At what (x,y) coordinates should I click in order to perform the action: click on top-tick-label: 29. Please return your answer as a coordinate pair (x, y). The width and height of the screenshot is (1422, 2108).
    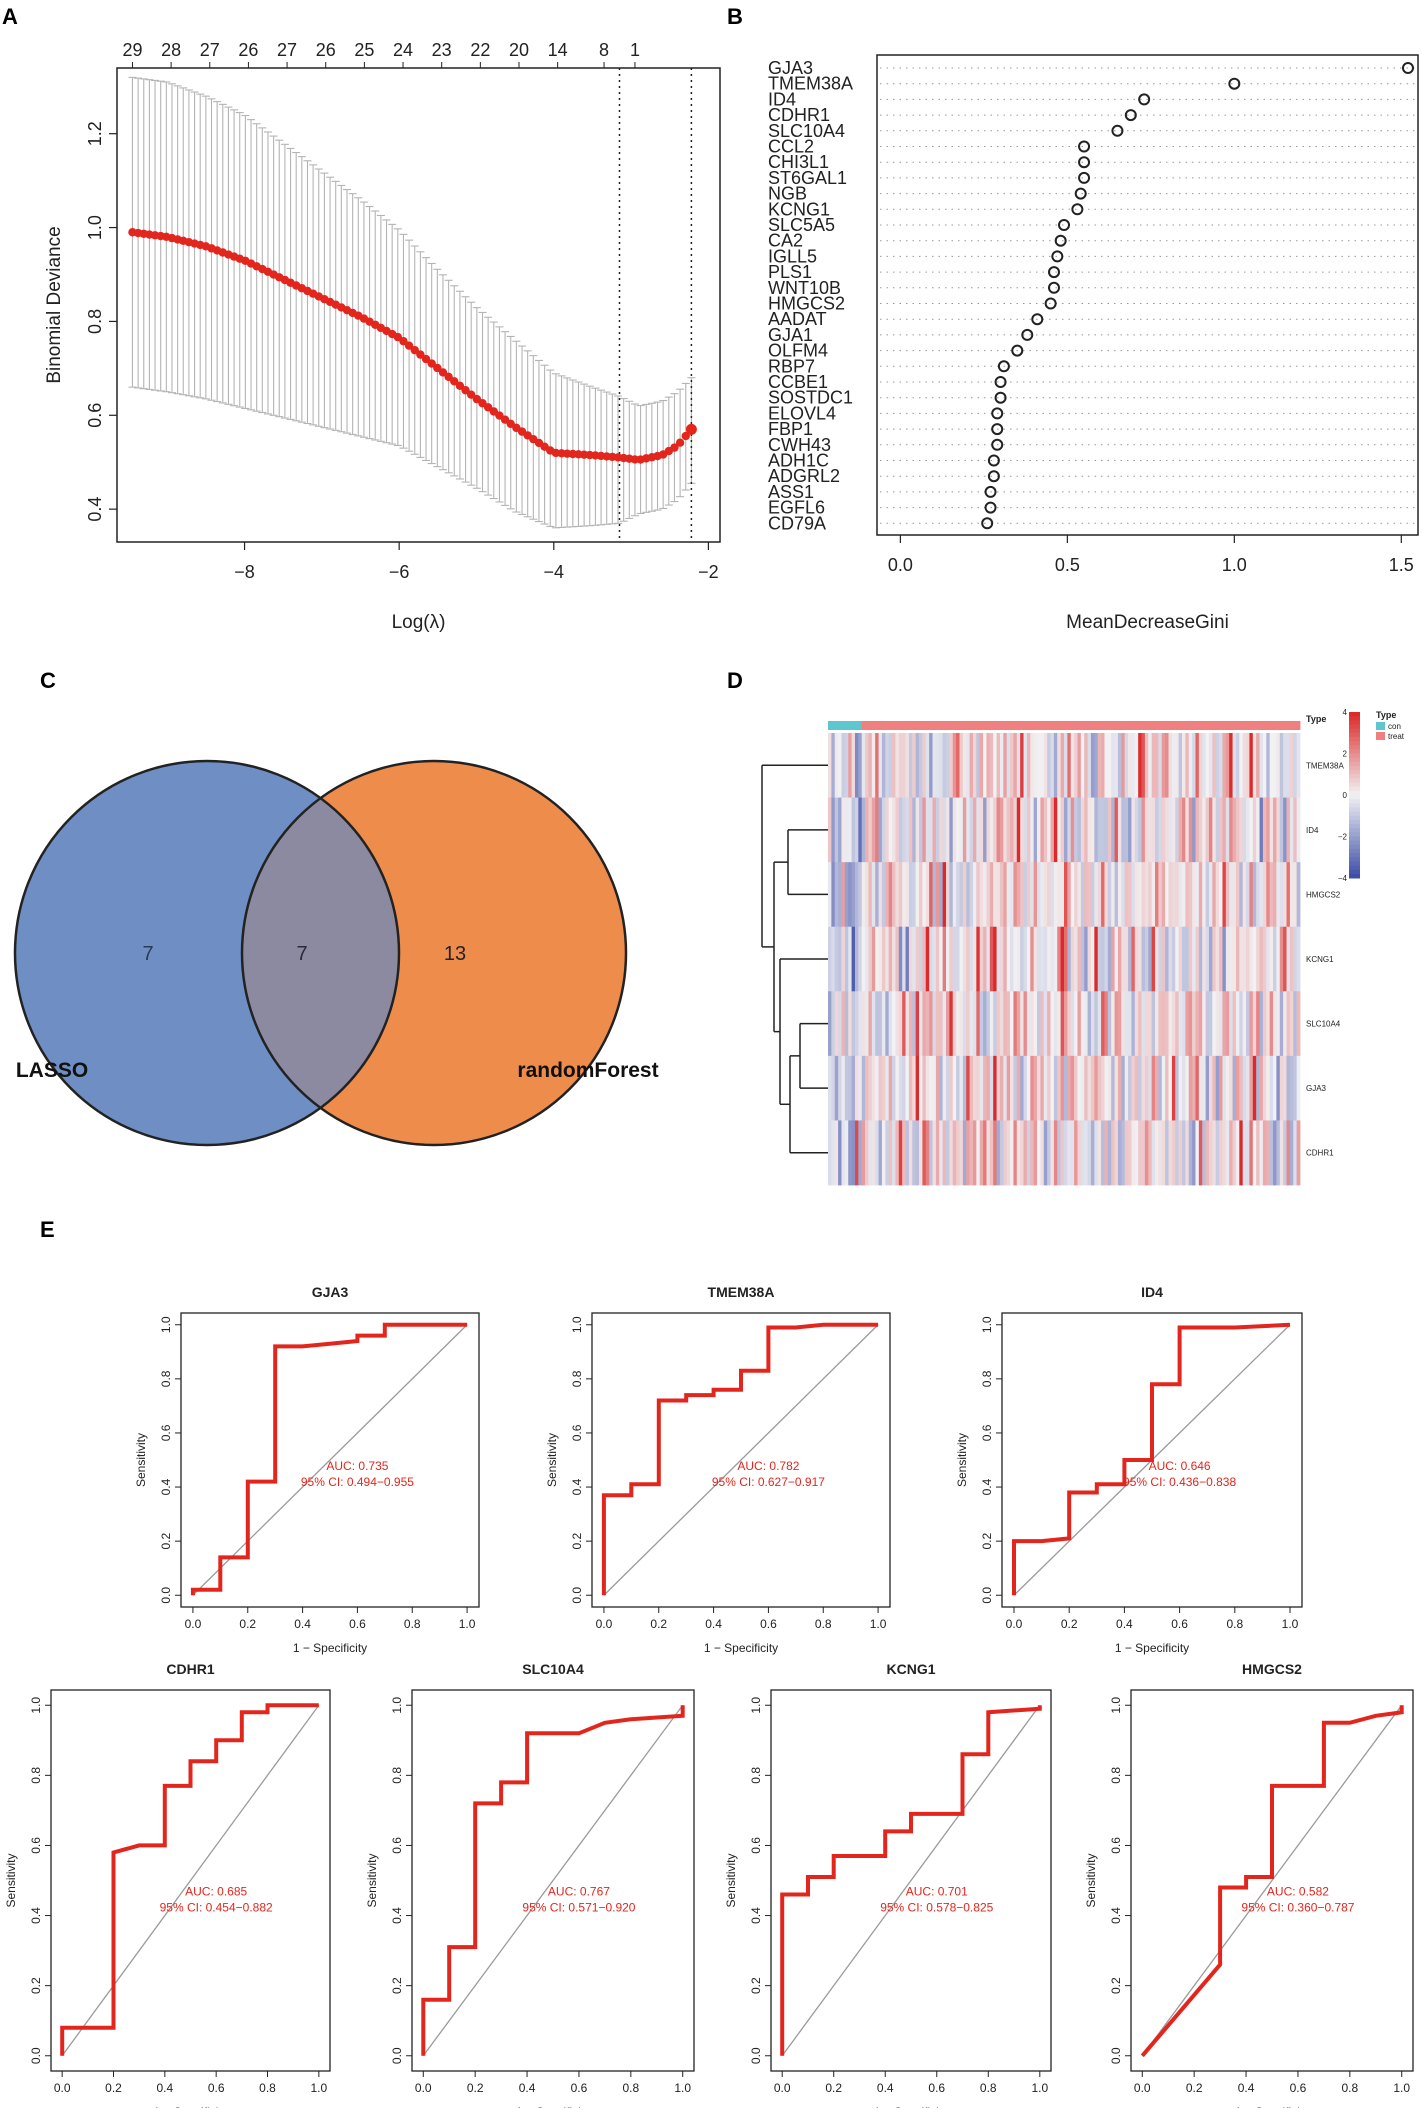
    Looking at the image, I should click on (132, 50).